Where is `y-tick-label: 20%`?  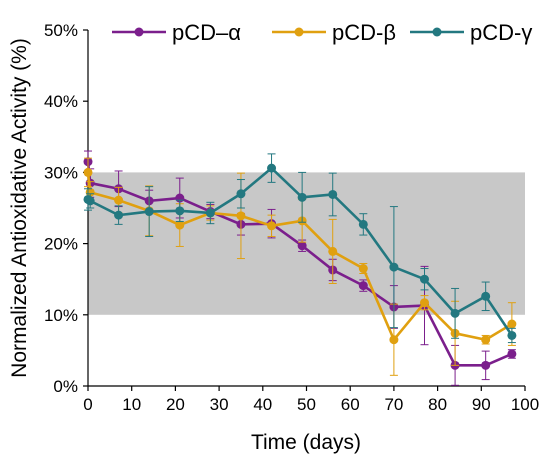
y-tick-label: 20% is located at coordinates (61, 244).